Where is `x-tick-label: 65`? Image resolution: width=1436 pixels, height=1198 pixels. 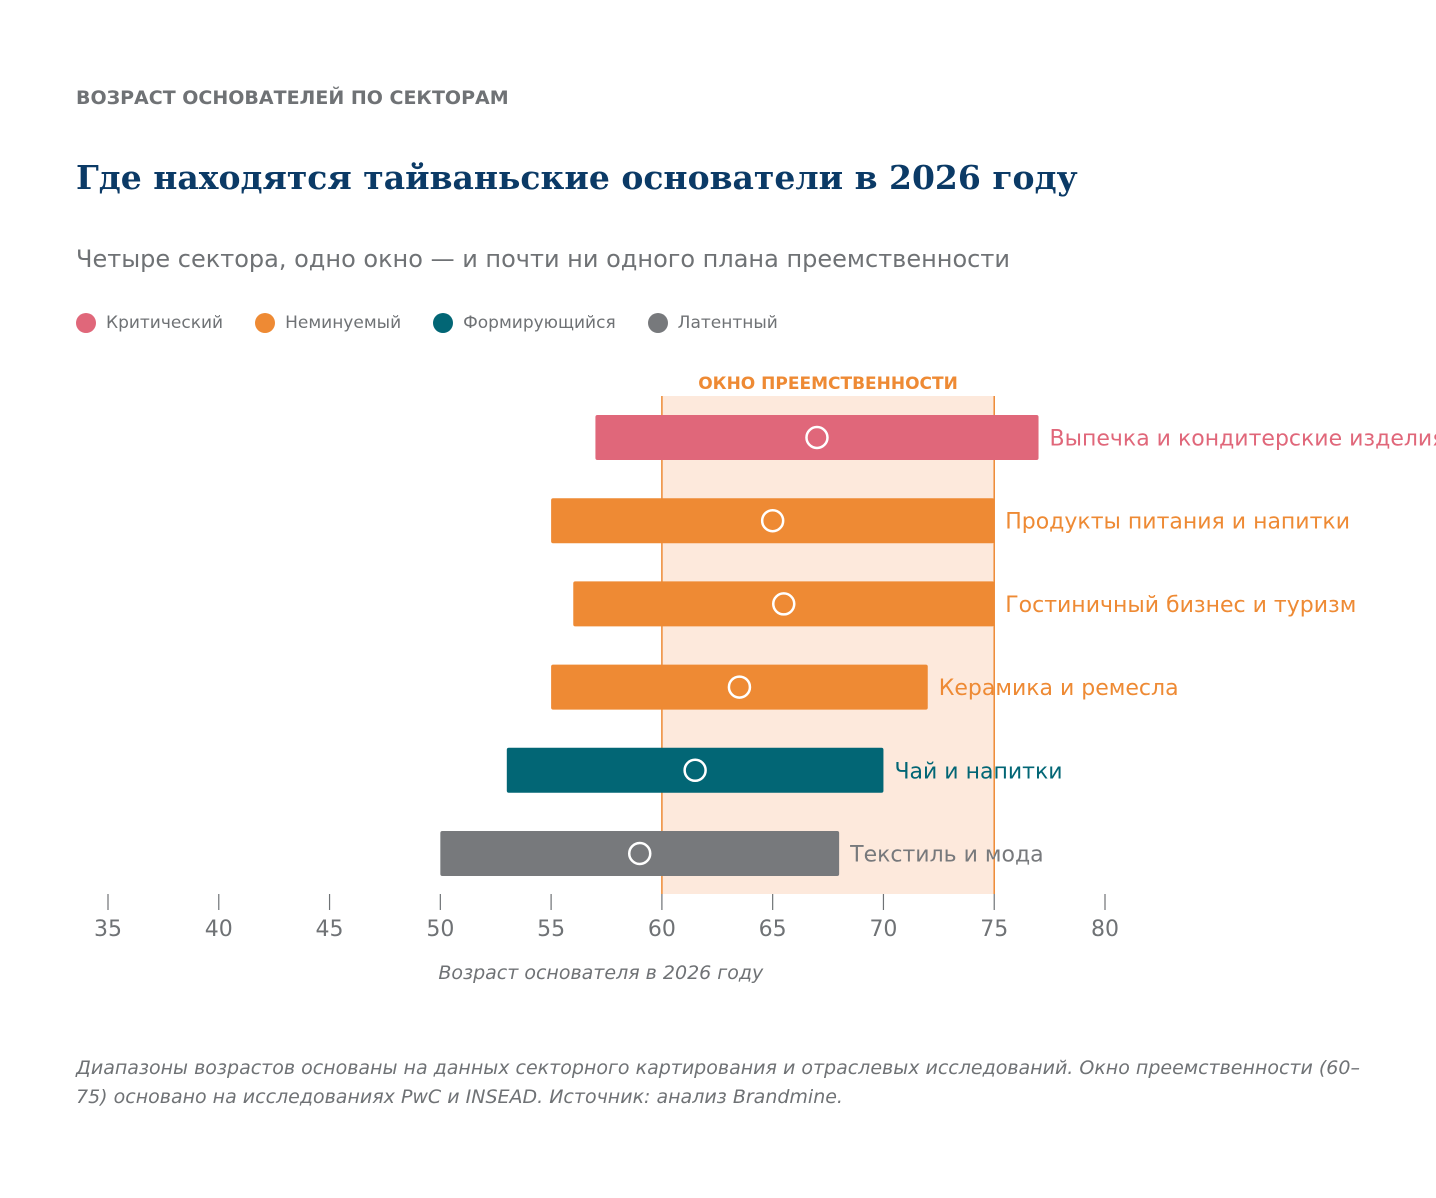
x-tick-label: 65 is located at coordinates (773, 929).